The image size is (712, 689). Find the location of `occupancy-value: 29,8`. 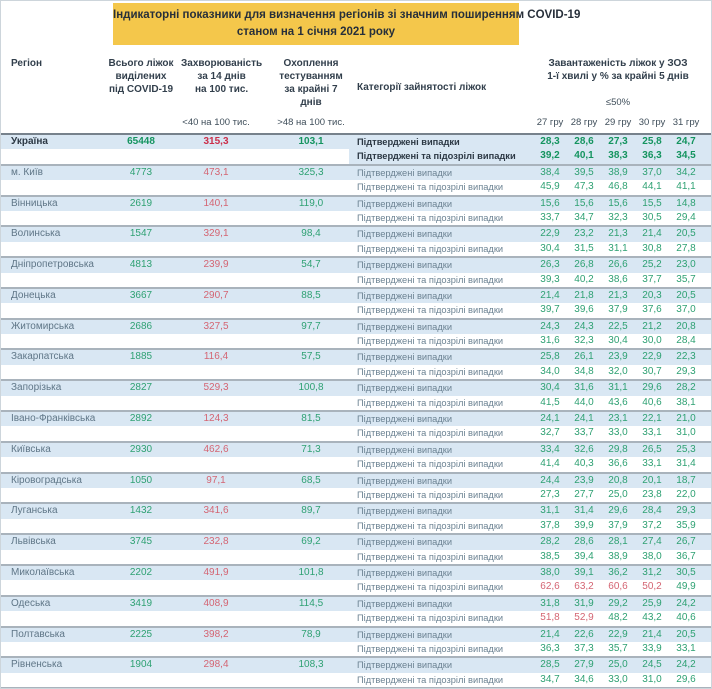

occupancy-value: 29,8 is located at coordinates (618, 449).